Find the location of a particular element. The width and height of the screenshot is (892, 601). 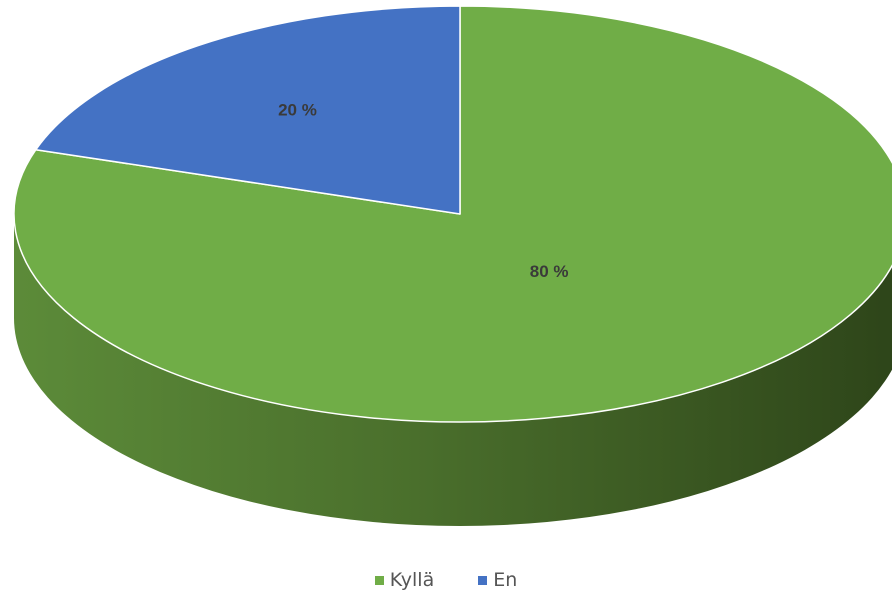

legend: Kyllä En is located at coordinates (446, 580).